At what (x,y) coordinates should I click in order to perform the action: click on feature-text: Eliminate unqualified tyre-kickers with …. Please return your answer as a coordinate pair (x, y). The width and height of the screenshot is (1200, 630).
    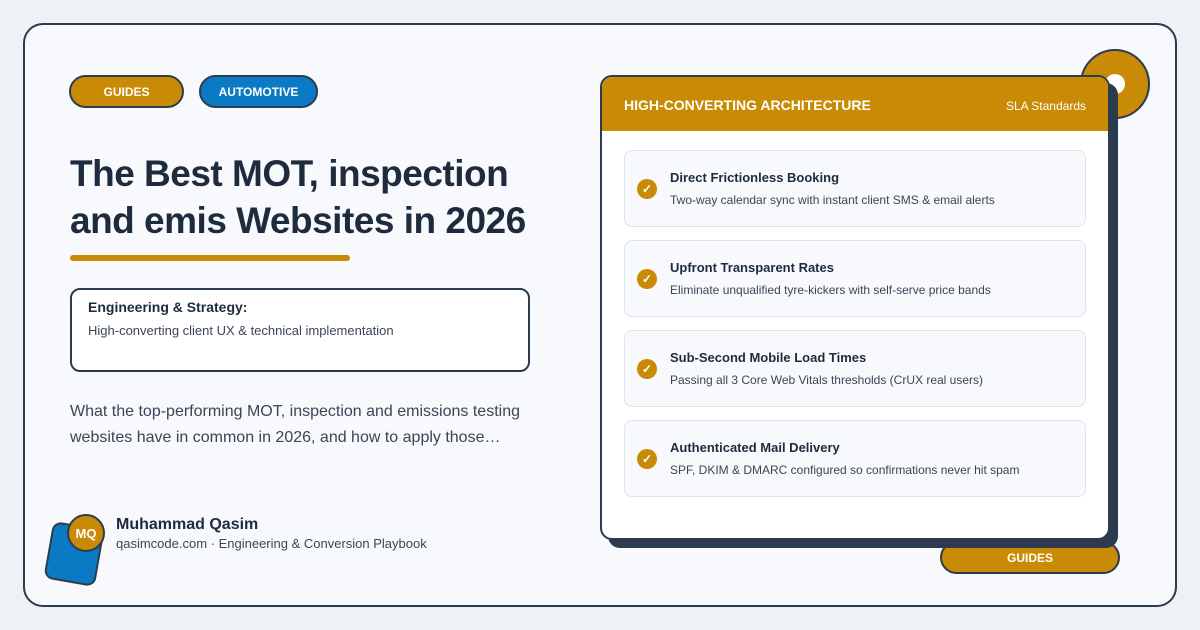
    Looking at the image, I should click on (830, 290).